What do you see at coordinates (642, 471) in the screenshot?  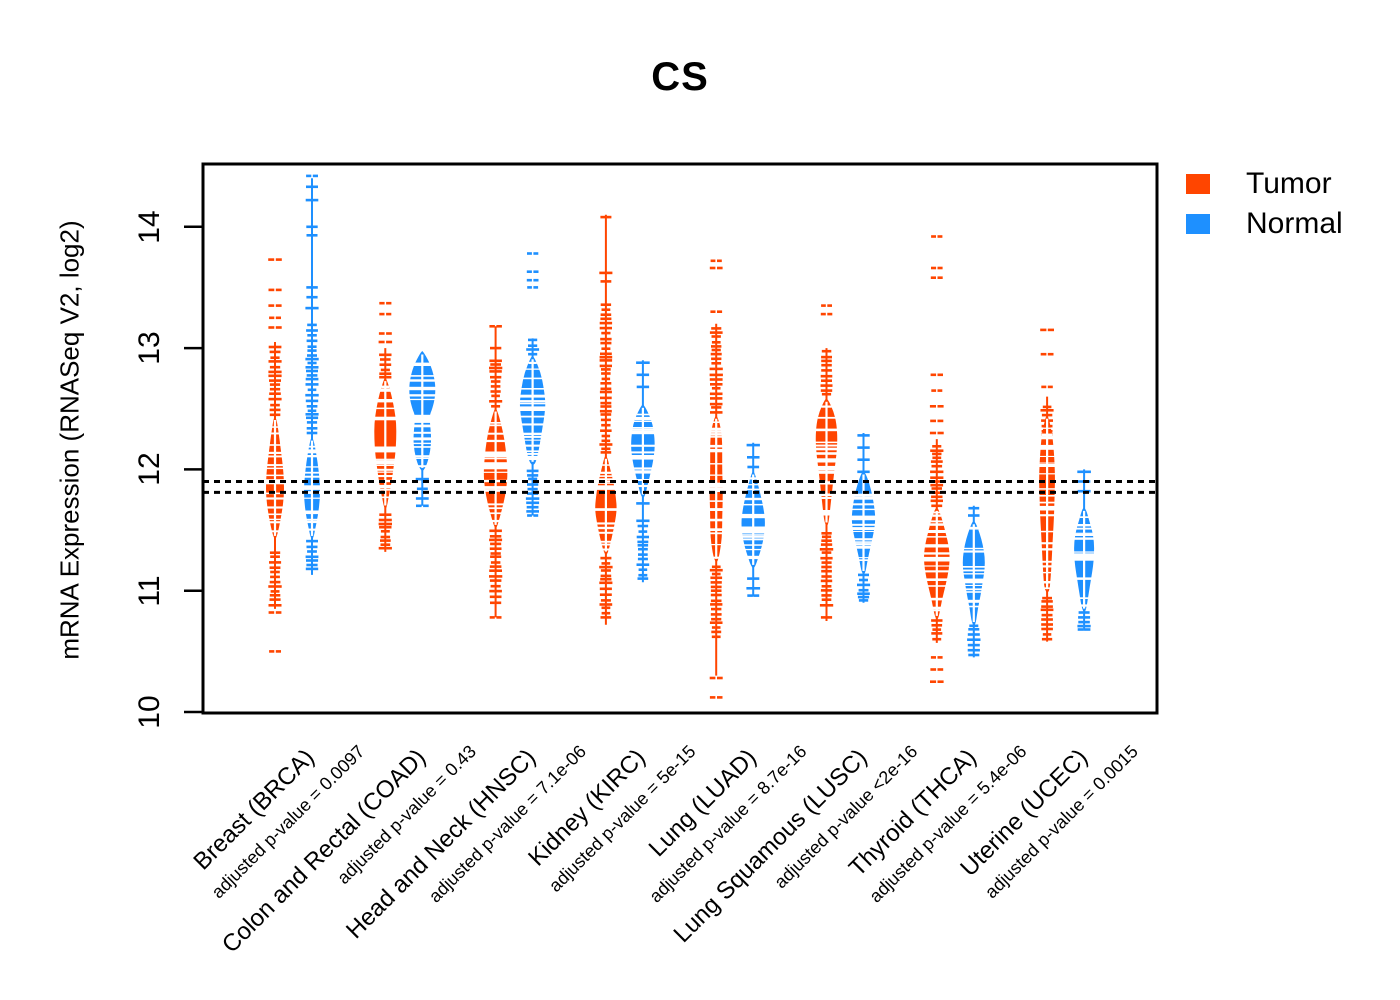 I see `violin-kirc-normal` at bounding box center [642, 471].